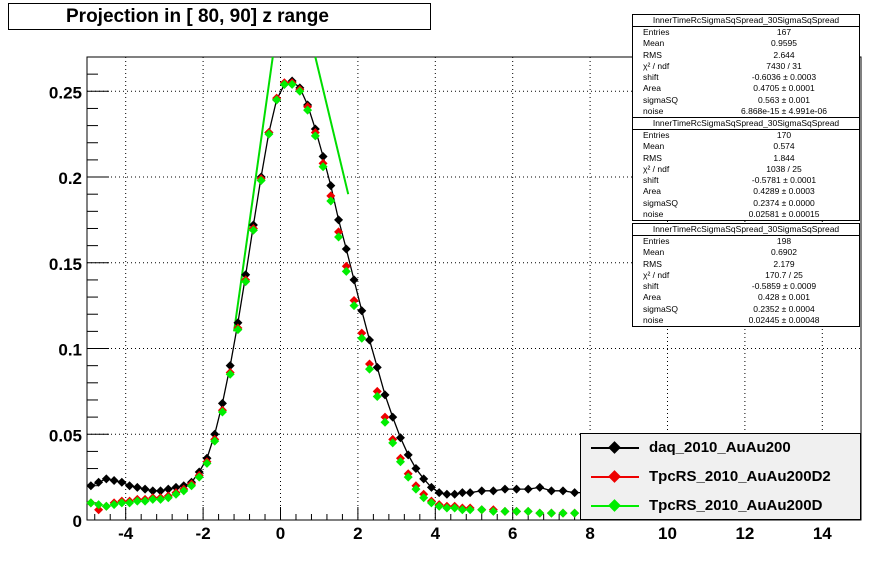 The image size is (878, 578). Describe the element at coordinates (746, 203) in the screenshot. I see `stats-row: sigmaSQ 0.2374 ± 0.0000` at that location.